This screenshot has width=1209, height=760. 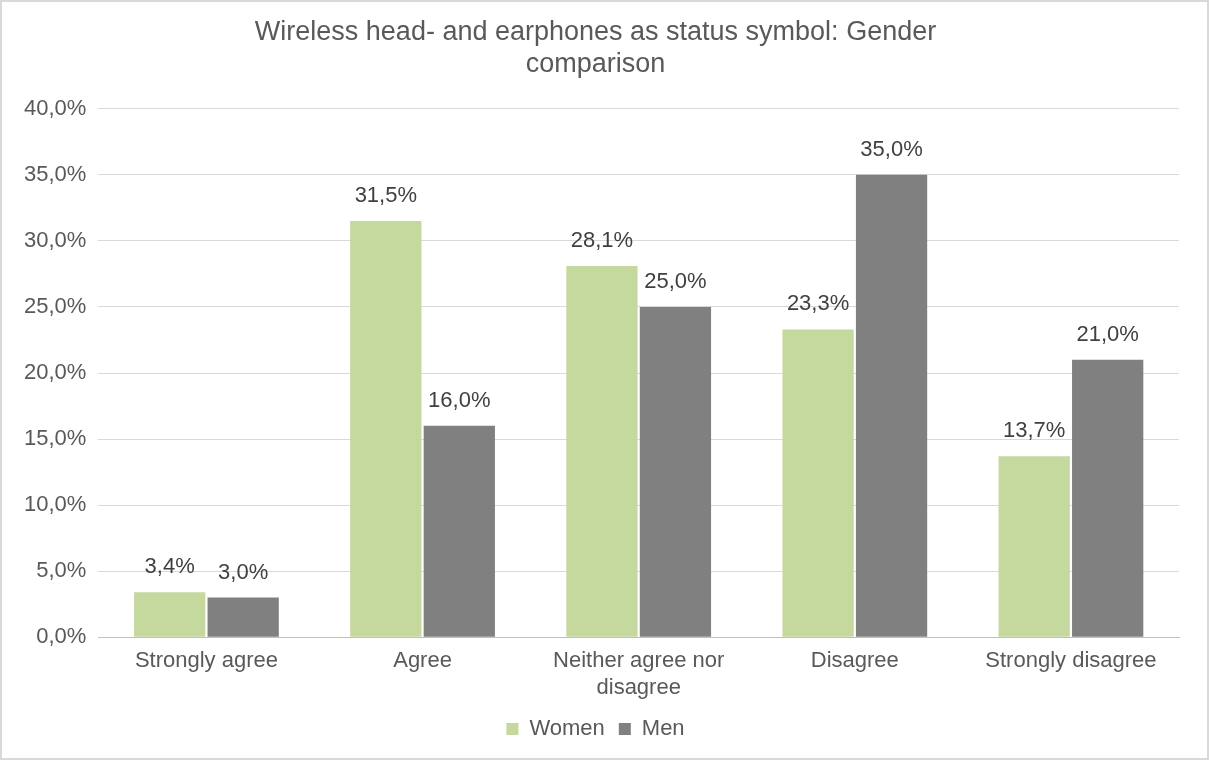 What do you see at coordinates (55, 173) in the screenshot?
I see `y-tick-label: 35,0%` at bounding box center [55, 173].